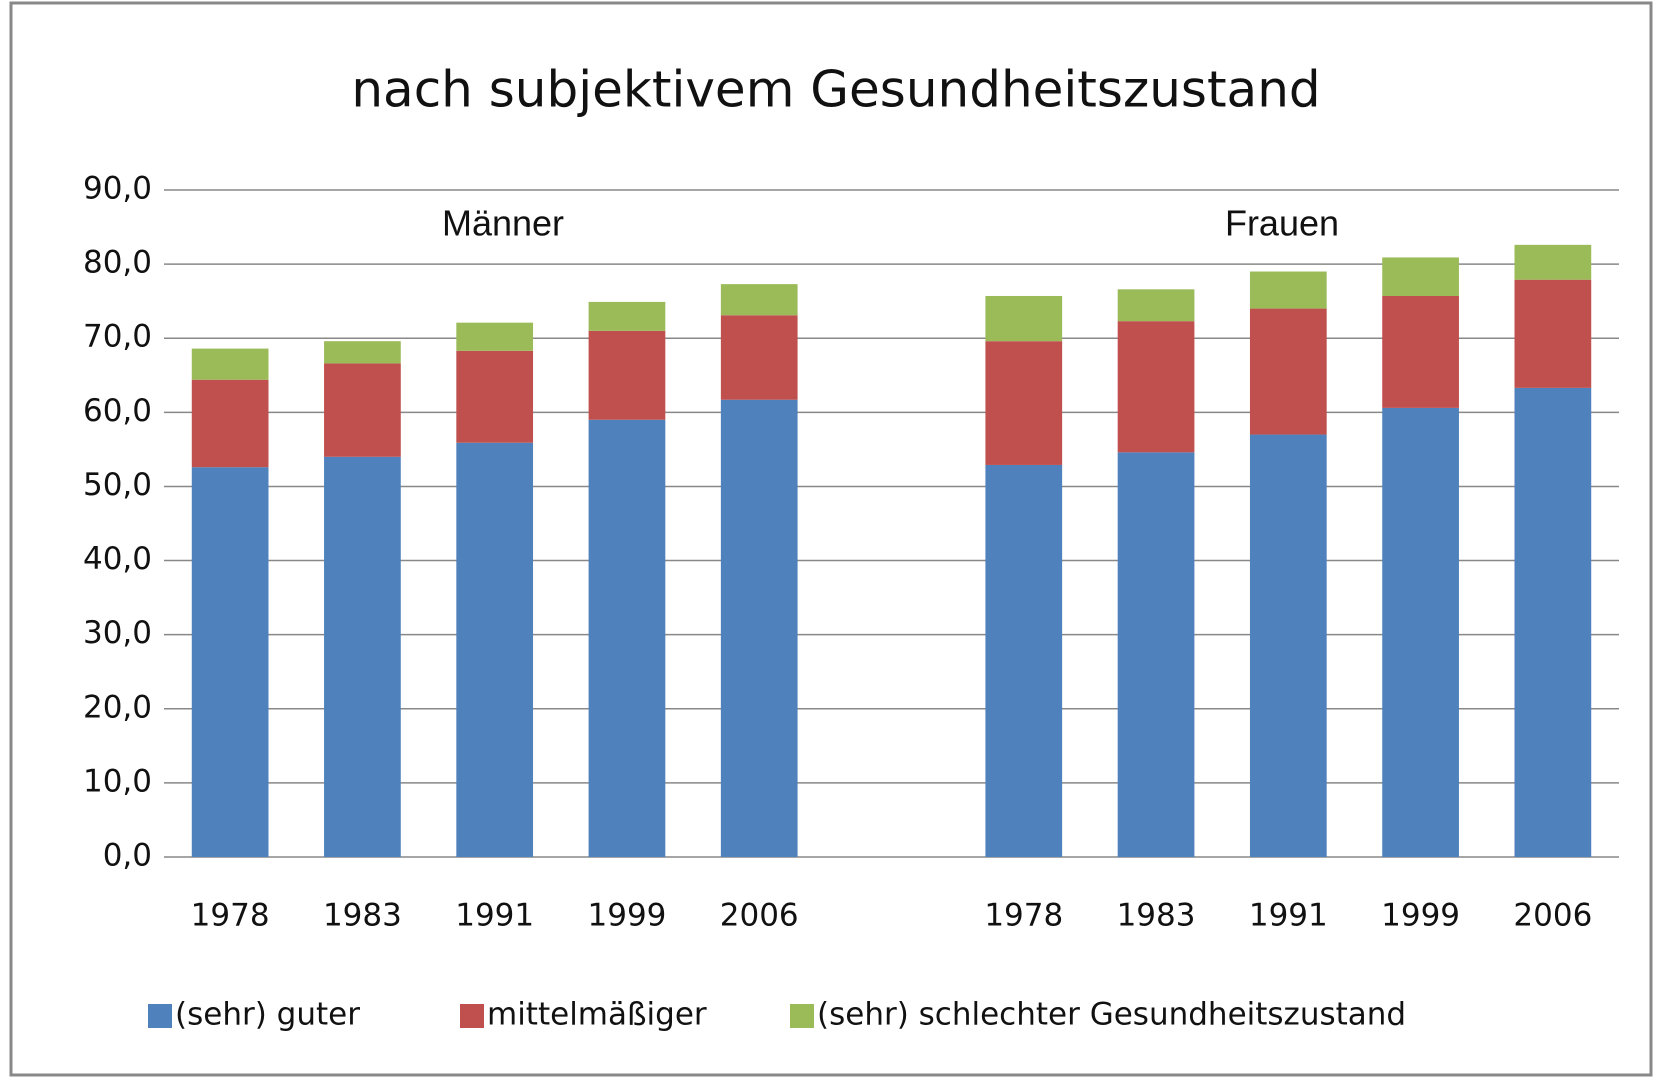 The width and height of the screenshot is (1659, 1078). I want to click on y-tick-label: 90,0, so click(117, 189).